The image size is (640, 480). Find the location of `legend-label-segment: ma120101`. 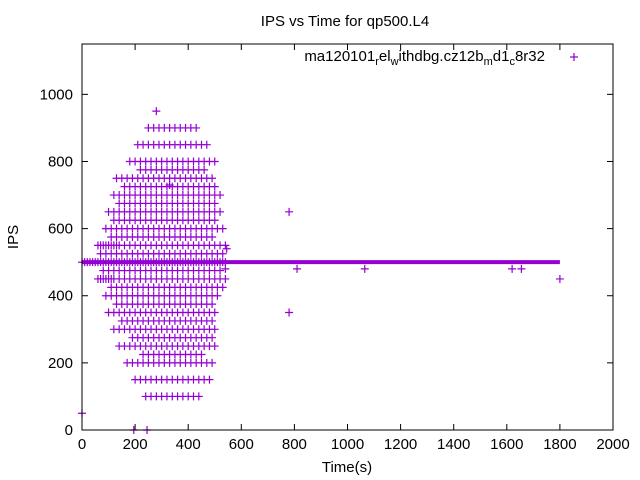

legend-label-segment: ma120101 is located at coordinates (339, 56).